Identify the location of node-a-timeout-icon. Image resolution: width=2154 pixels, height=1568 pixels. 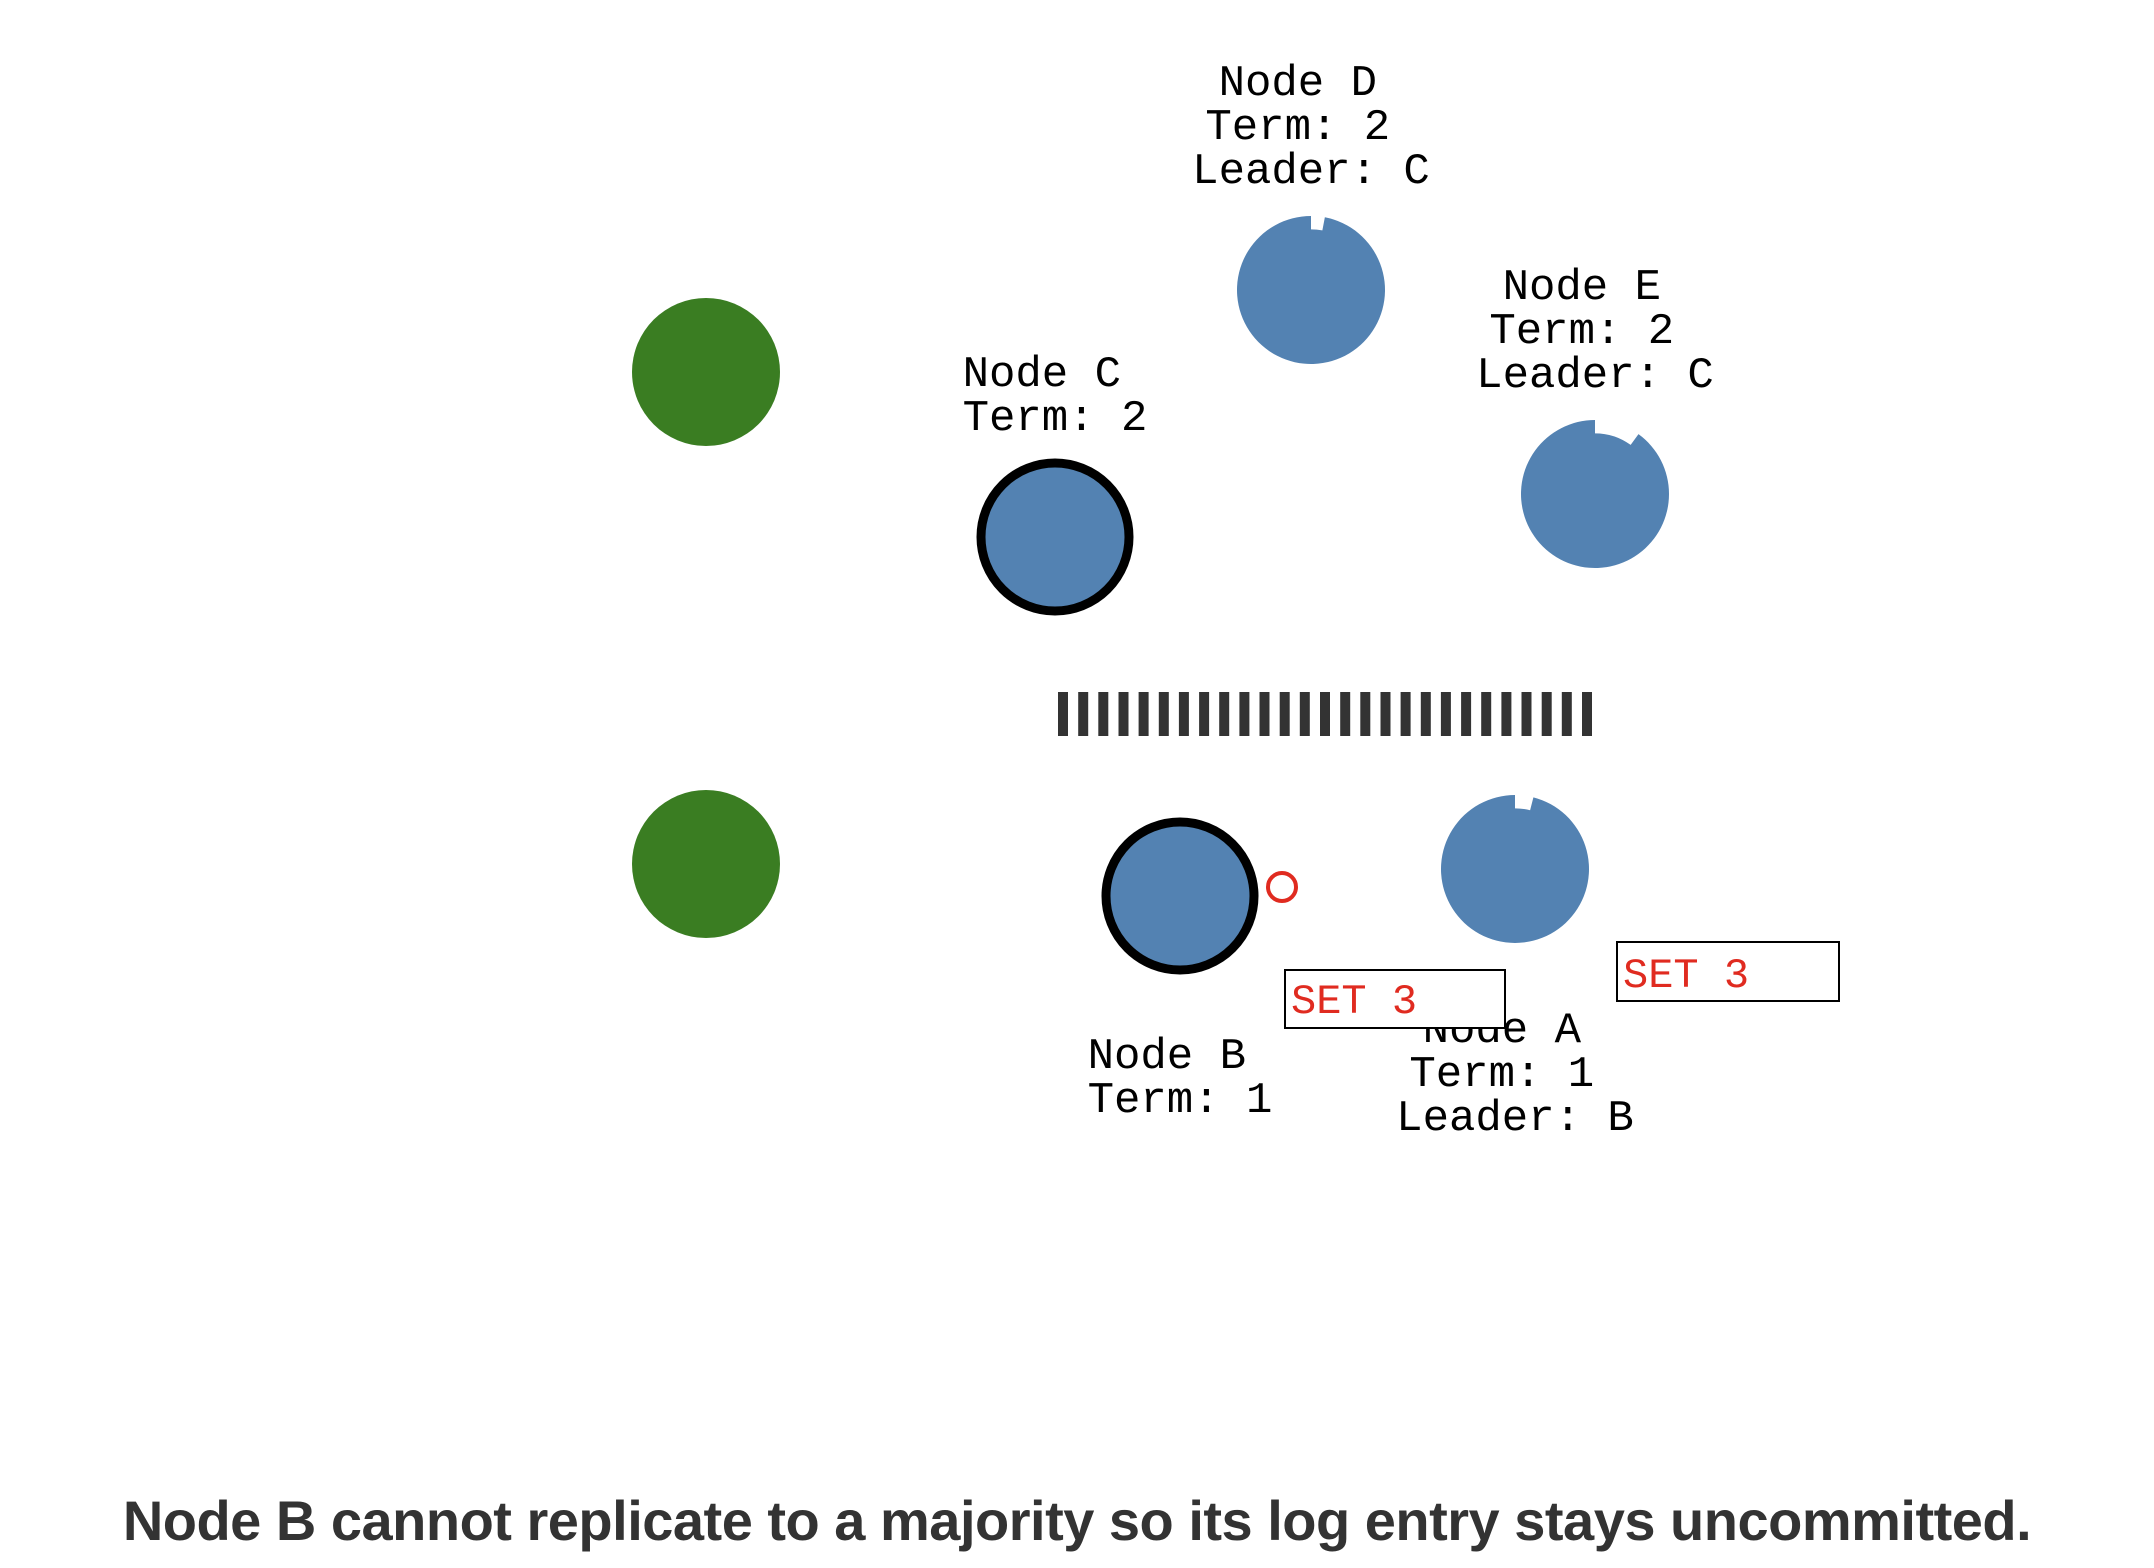
(1515, 869).